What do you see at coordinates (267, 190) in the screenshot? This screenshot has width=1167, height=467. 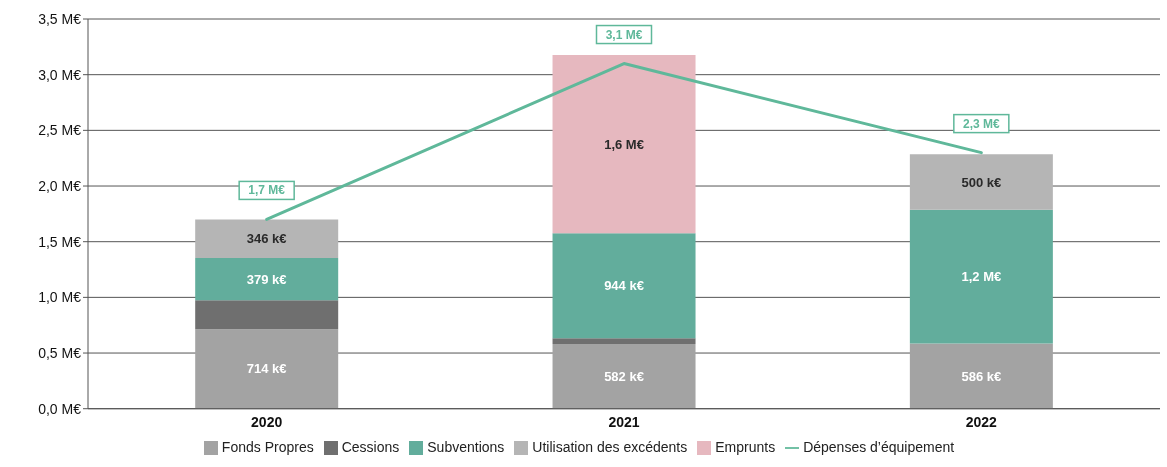 I see `data-label: 1,7 M€` at bounding box center [267, 190].